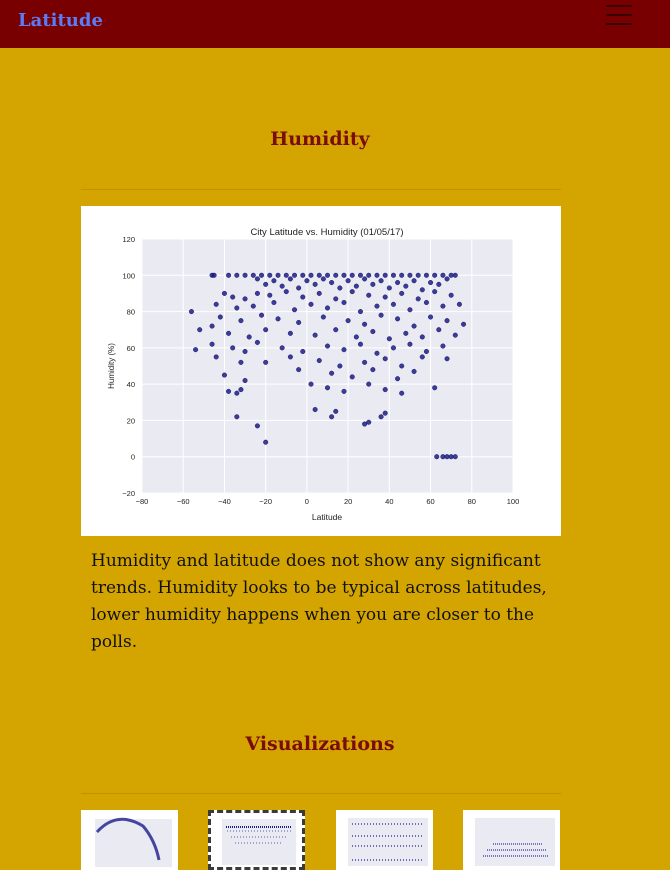 The width and height of the screenshot is (670, 870). What do you see at coordinates (256, 840) in the screenshot?
I see `humidity-thumbnail` at bounding box center [256, 840].